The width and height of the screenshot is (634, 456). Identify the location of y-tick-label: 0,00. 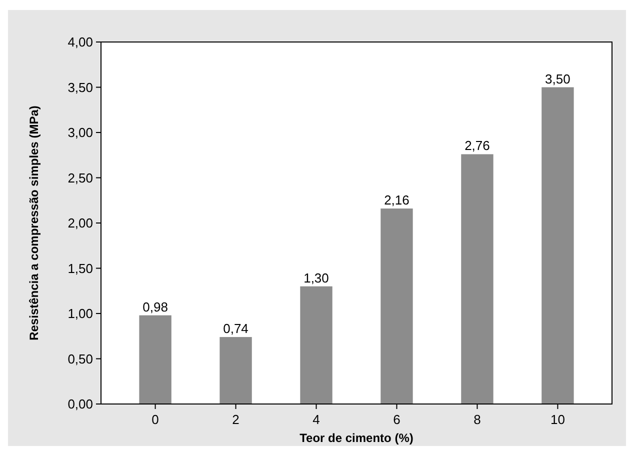
(80, 404).